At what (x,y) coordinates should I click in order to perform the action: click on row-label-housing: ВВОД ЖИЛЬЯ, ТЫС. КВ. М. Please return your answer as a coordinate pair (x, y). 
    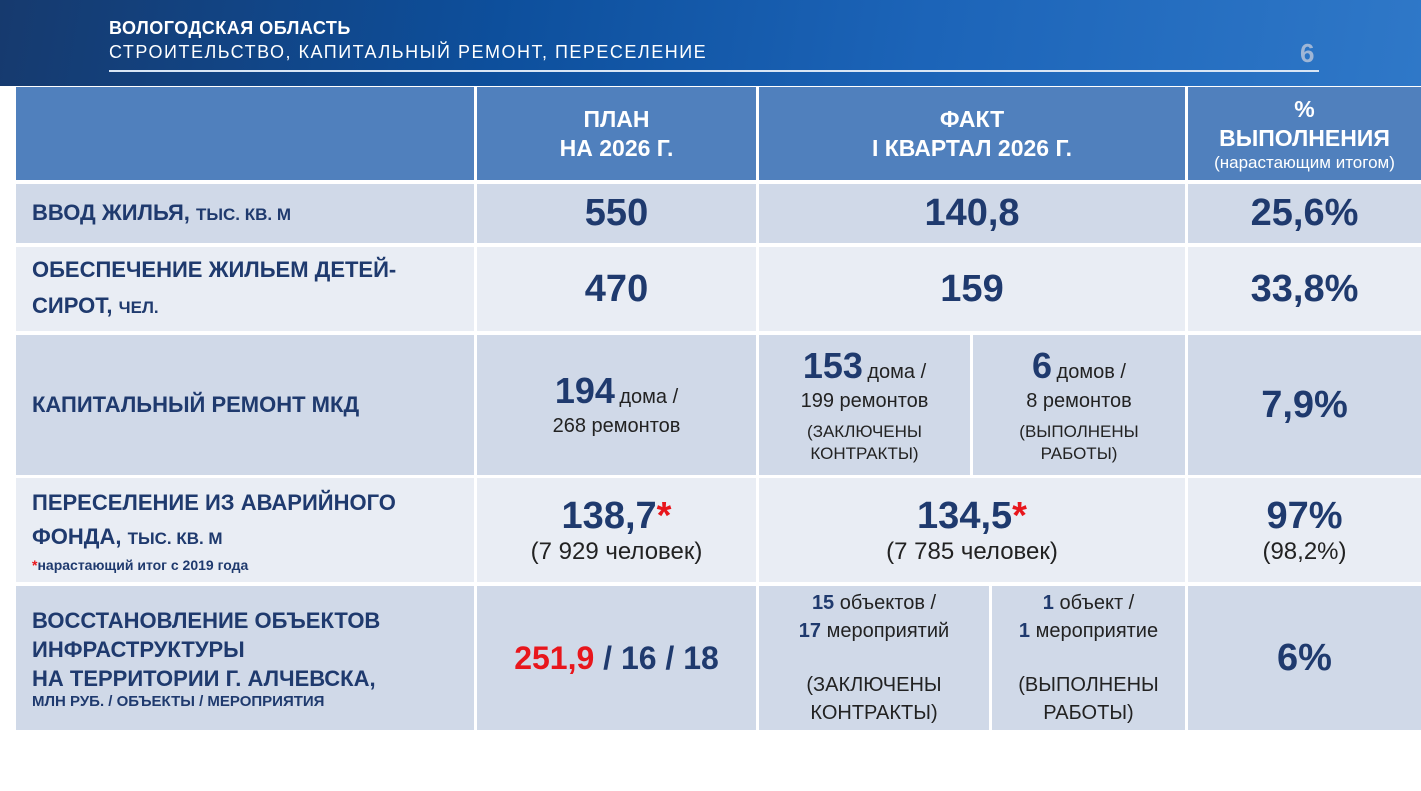
    Looking at the image, I should click on (245, 213).